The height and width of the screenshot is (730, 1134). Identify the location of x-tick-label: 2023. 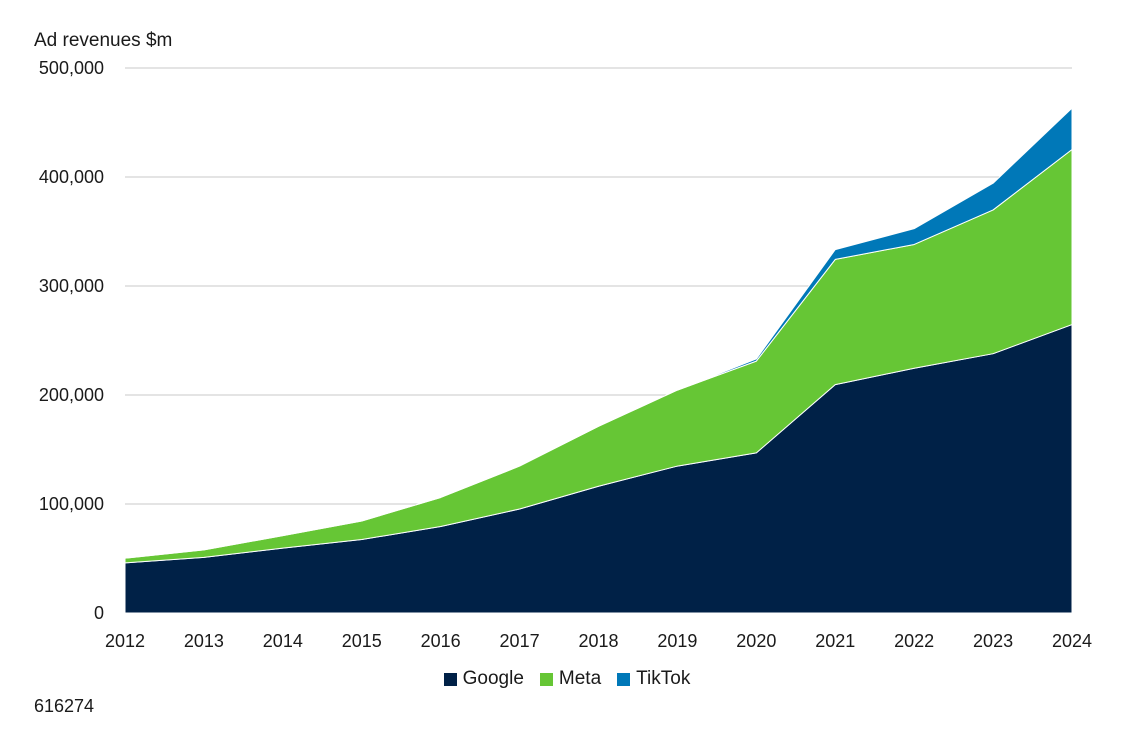
(993, 641).